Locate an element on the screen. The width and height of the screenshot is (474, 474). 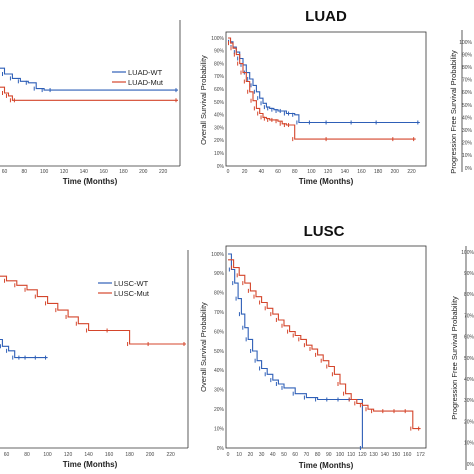
x-tick-label: 90 is located at coordinates (329, 455).